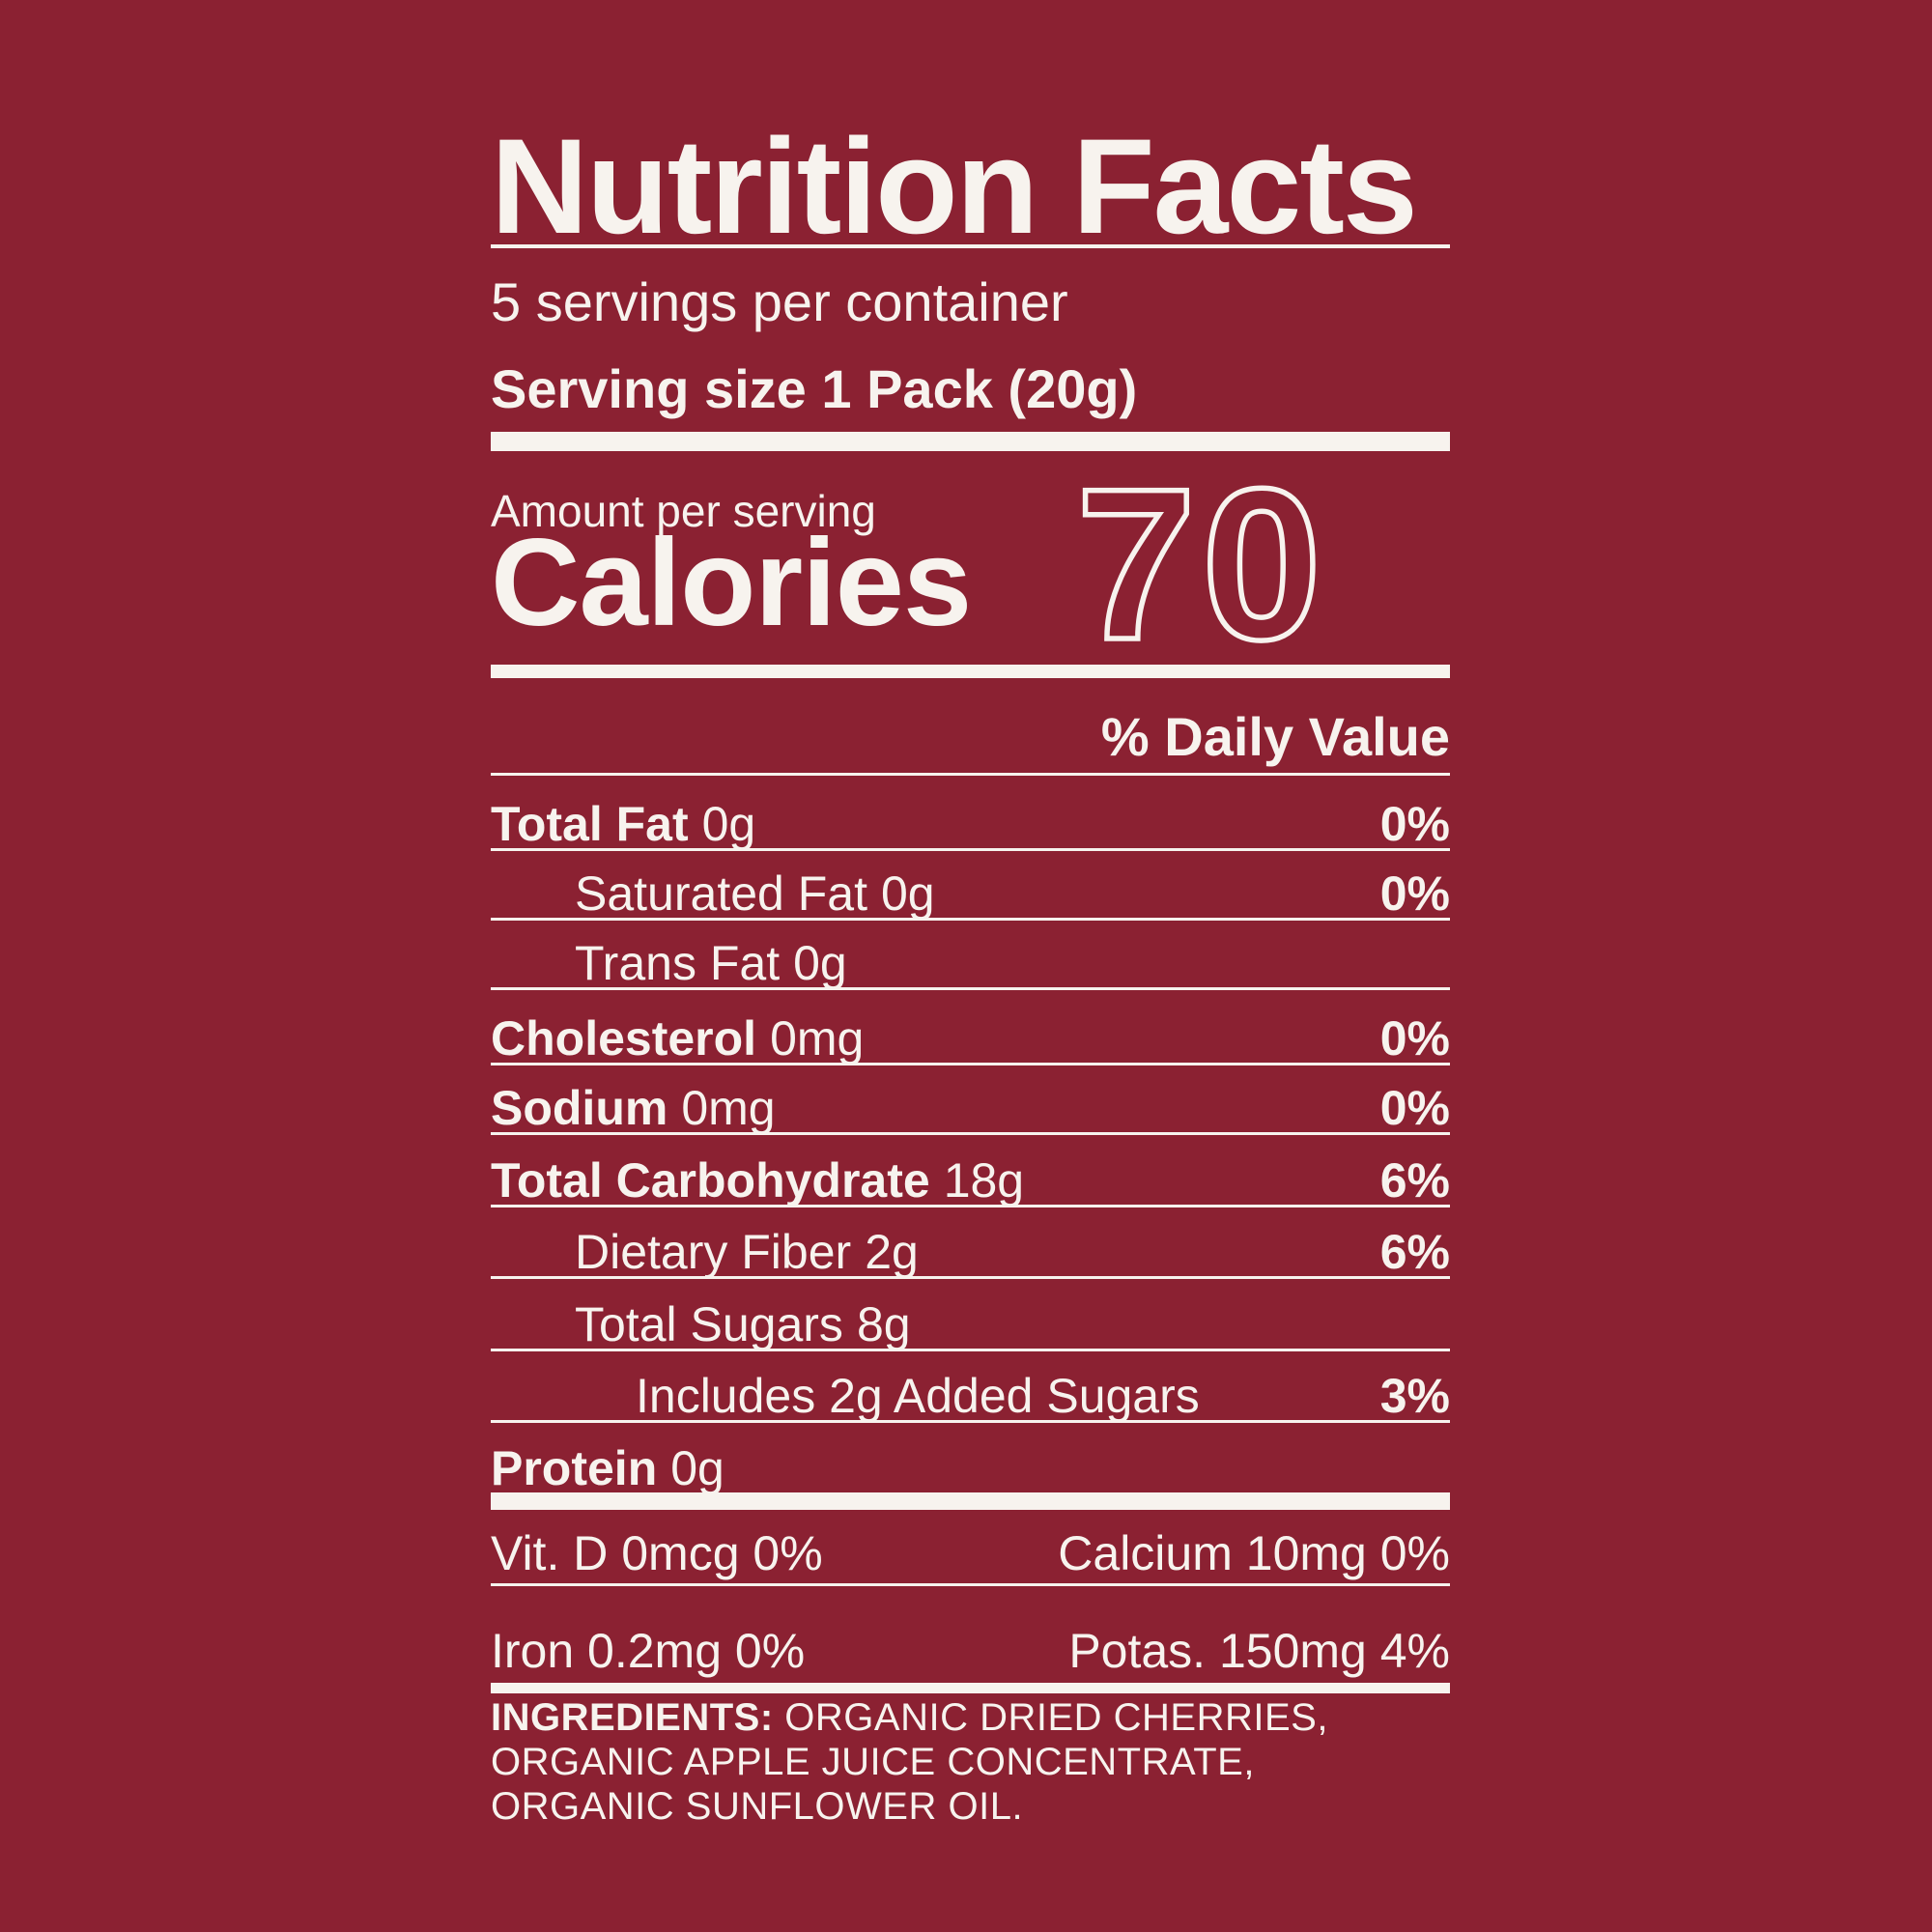 This screenshot has height=1932, width=1932. Describe the element at coordinates (954, 186) in the screenshot. I see `nutrition-facts-title: Nutrition Facts` at that location.